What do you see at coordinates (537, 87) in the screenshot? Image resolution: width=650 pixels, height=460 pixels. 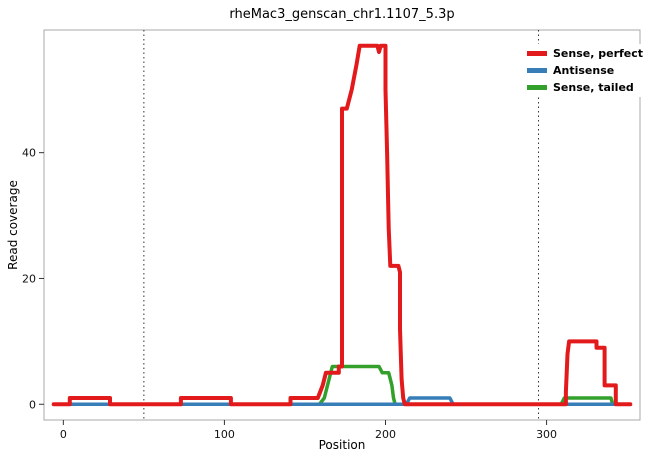 I see `legend-swatch-sense-tailed` at bounding box center [537, 87].